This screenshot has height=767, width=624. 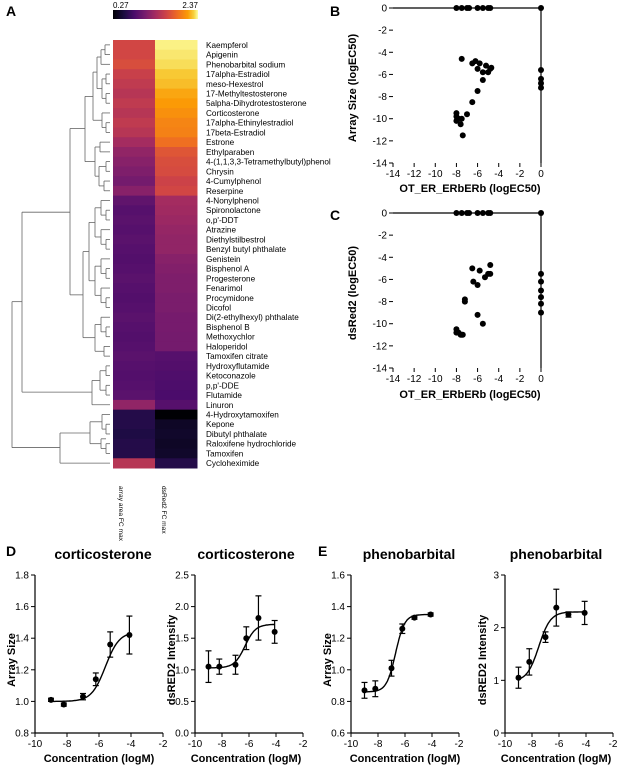 I want to click on y-tick-label: -14, so click(x=380, y=369).